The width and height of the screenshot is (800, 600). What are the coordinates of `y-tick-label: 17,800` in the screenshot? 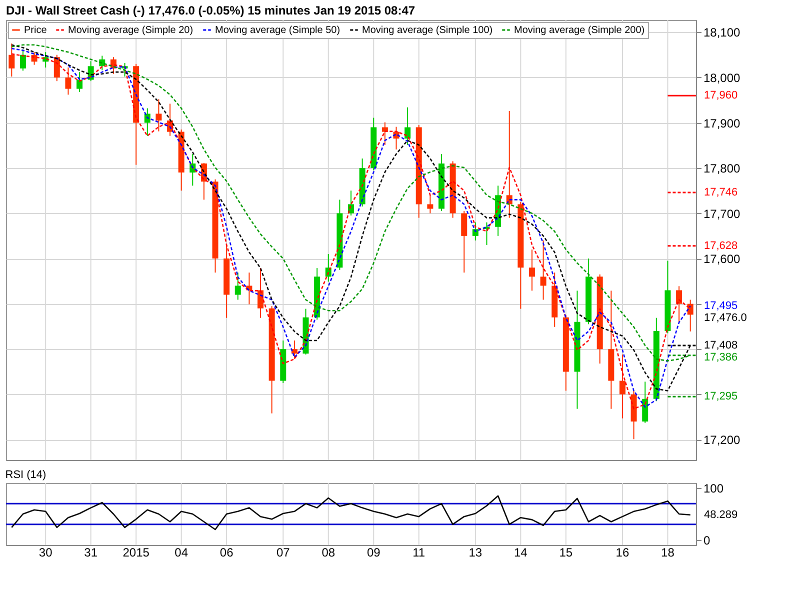 It's located at (722, 169).